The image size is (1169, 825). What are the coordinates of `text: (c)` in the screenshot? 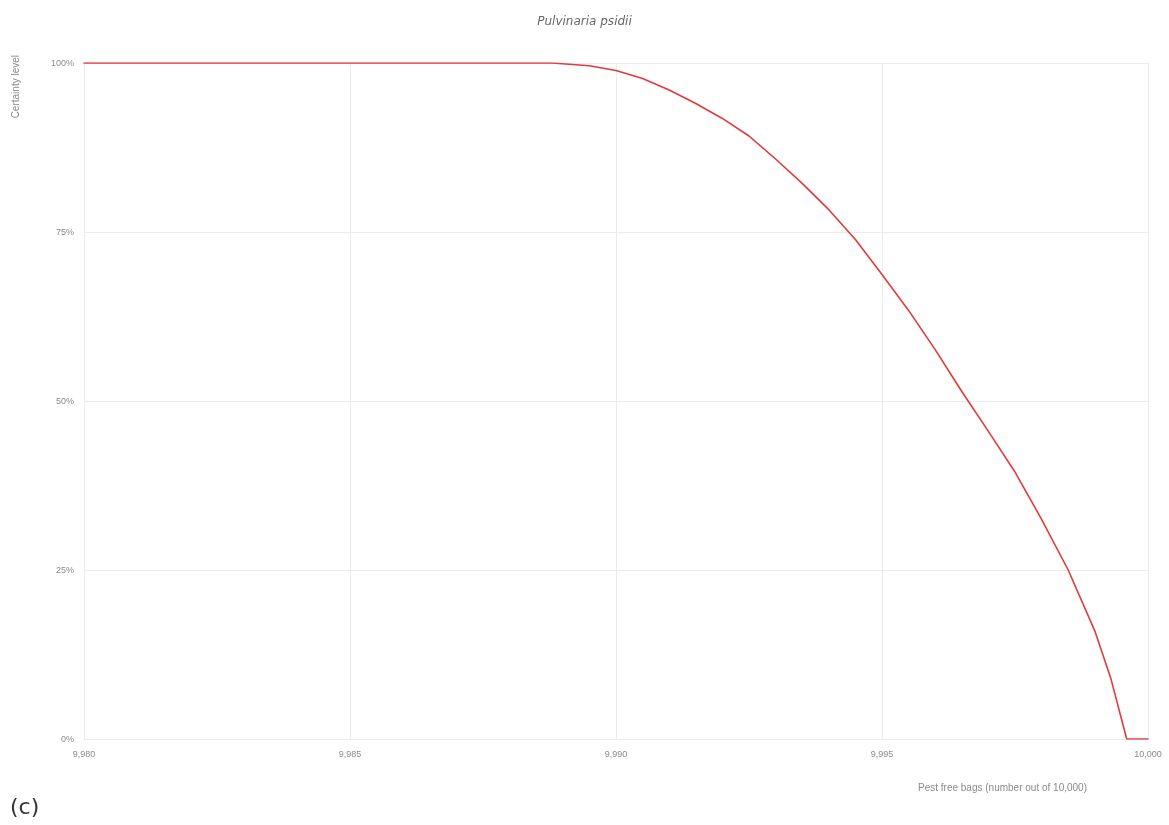 It's located at (25, 806).